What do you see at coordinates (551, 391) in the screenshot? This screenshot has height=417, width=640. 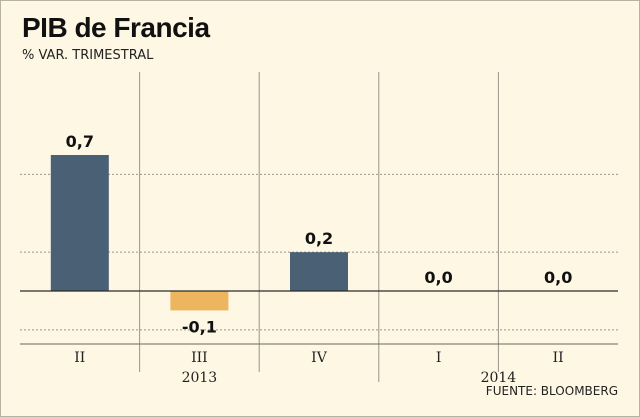 I see `source-note: FUENTE: BLOOMBERG` at bounding box center [551, 391].